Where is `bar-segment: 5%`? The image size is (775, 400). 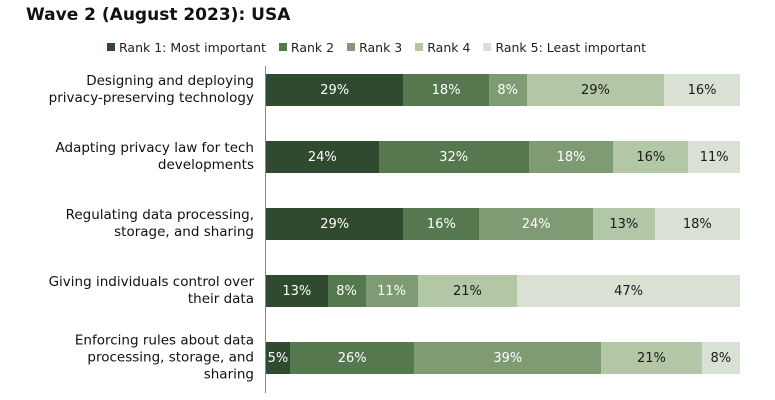 bar-segment: 5% is located at coordinates (278, 358).